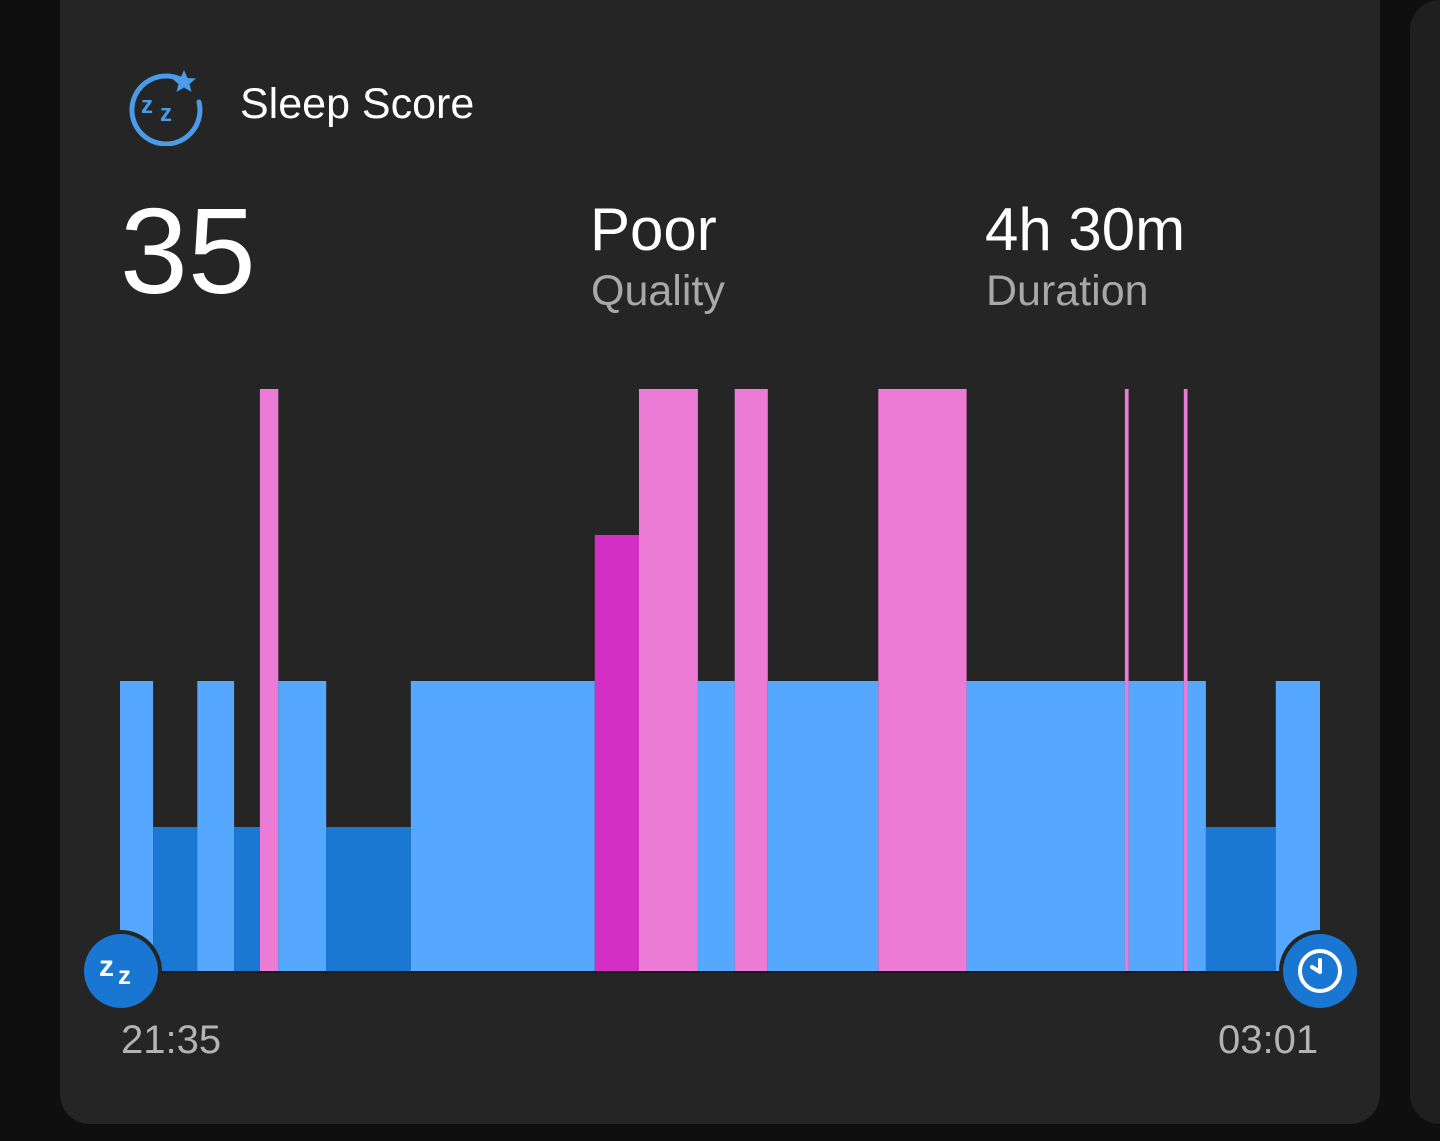 This screenshot has height=1141, width=1440. What do you see at coordinates (616, 753) in the screenshot?
I see `sleep-stage-bar-awake` at bounding box center [616, 753].